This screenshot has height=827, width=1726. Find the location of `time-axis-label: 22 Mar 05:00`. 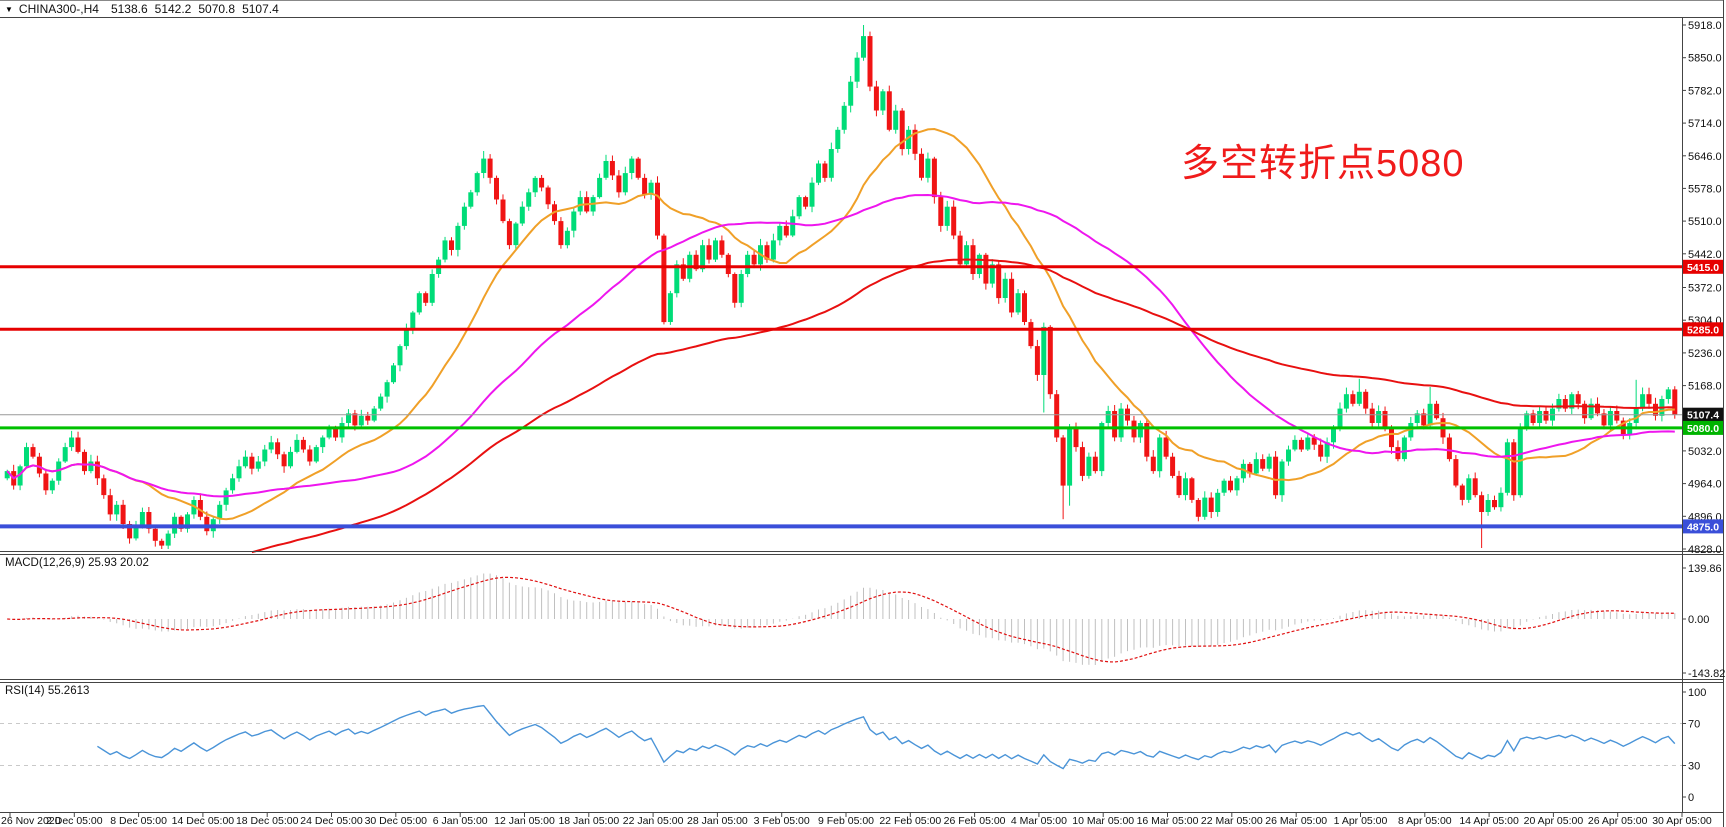

time-axis-label: 22 Mar 05:00 is located at coordinates (1232, 821).